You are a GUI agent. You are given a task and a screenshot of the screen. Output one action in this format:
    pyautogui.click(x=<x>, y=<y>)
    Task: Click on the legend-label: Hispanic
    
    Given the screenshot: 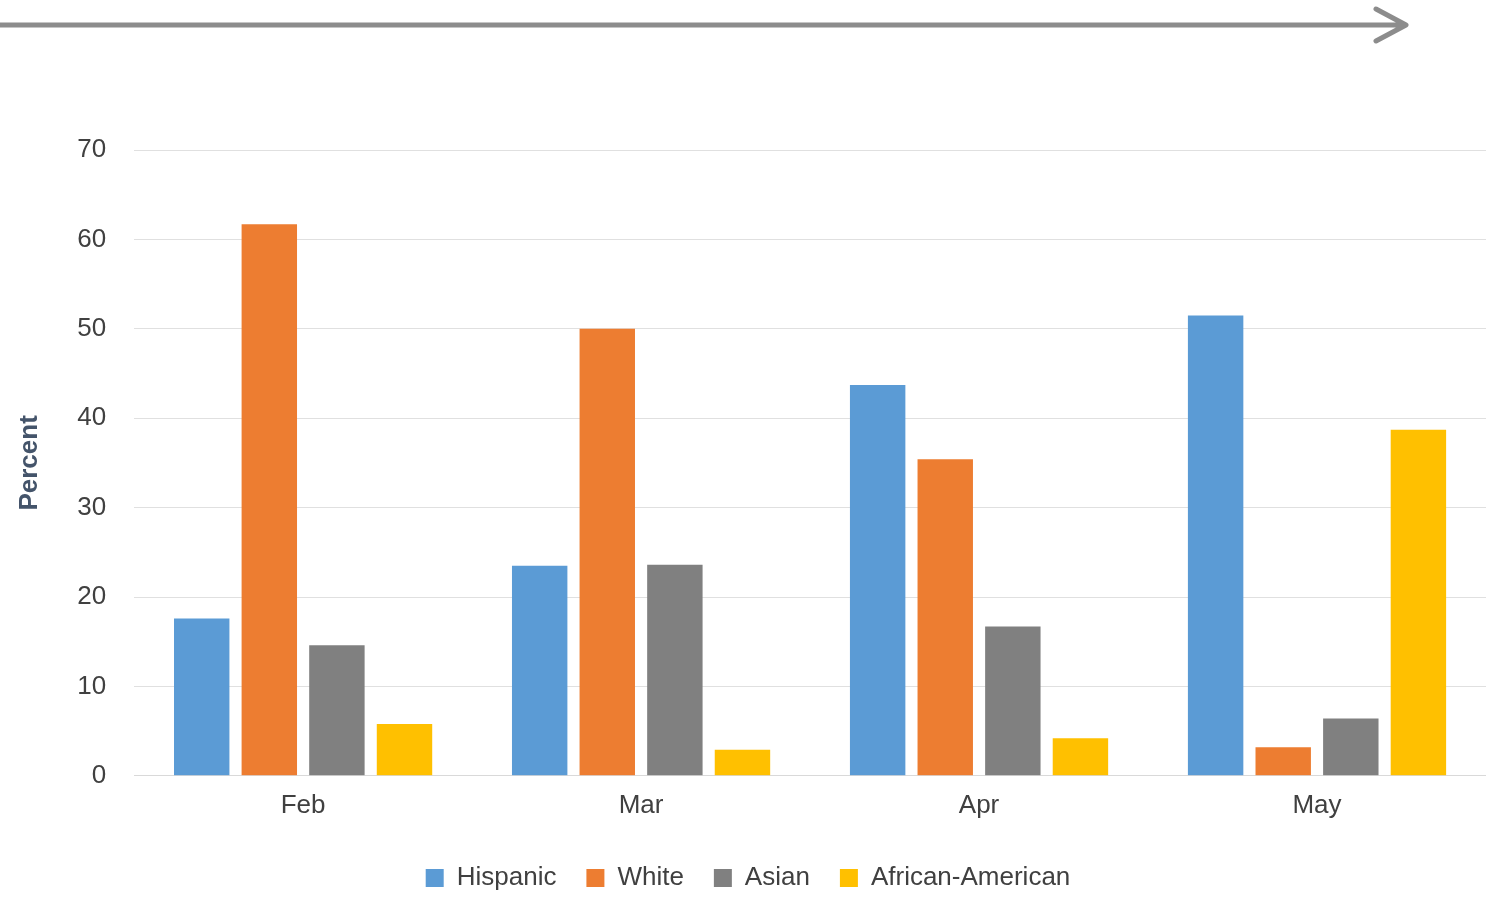 What is the action you would take?
    pyautogui.click(x=506, y=876)
    